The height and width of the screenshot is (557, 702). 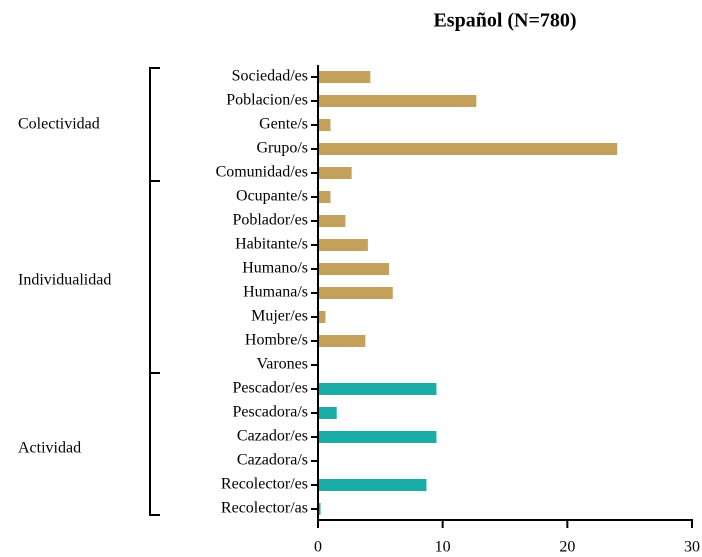 What do you see at coordinates (443, 547) in the screenshot?
I see `x-tick-label: 10` at bounding box center [443, 547].